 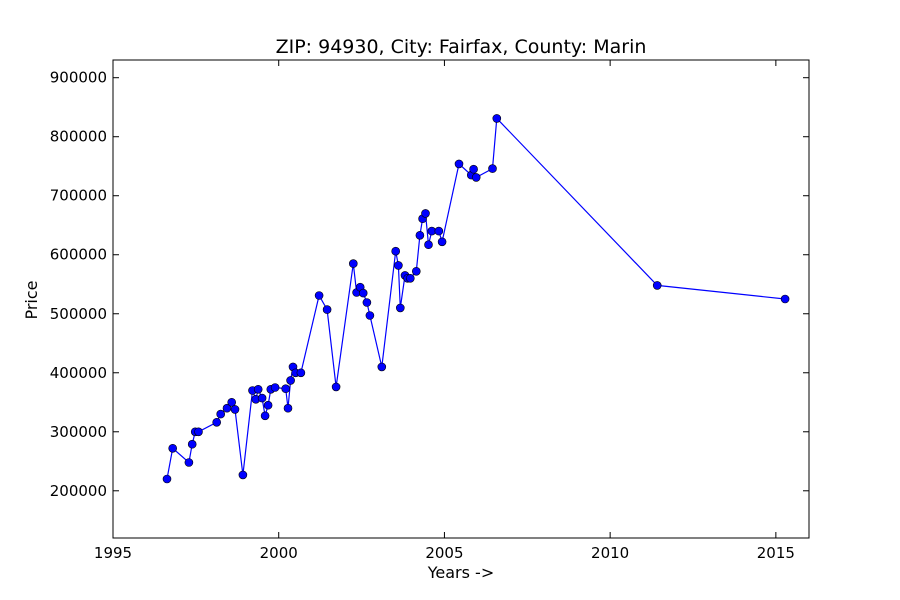 What do you see at coordinates (460, 572) in the screenshot?
I see `x-axis-label: Years ->` at bounding box center [460, 572].